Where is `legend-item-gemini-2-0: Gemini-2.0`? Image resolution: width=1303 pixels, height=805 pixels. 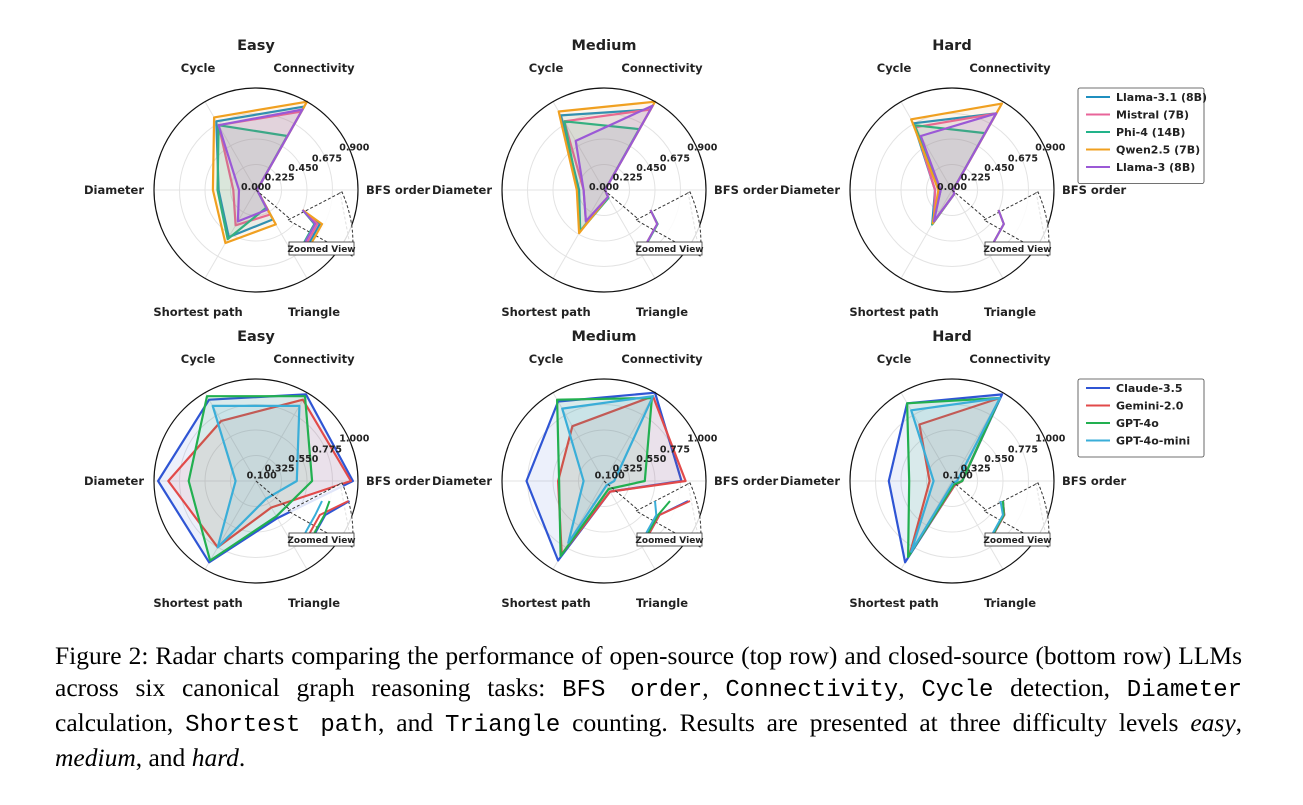 legend-item-gemini-2-0: Gemini-2.0 is located at coordinates (1150, 406).